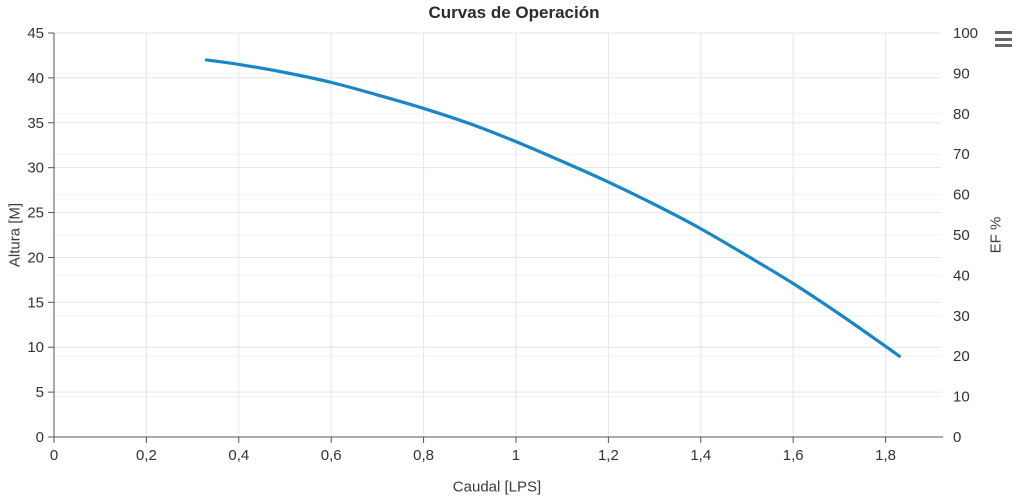  I want to click on x-axis-title: Caudal [LPS], so click(497, 487).